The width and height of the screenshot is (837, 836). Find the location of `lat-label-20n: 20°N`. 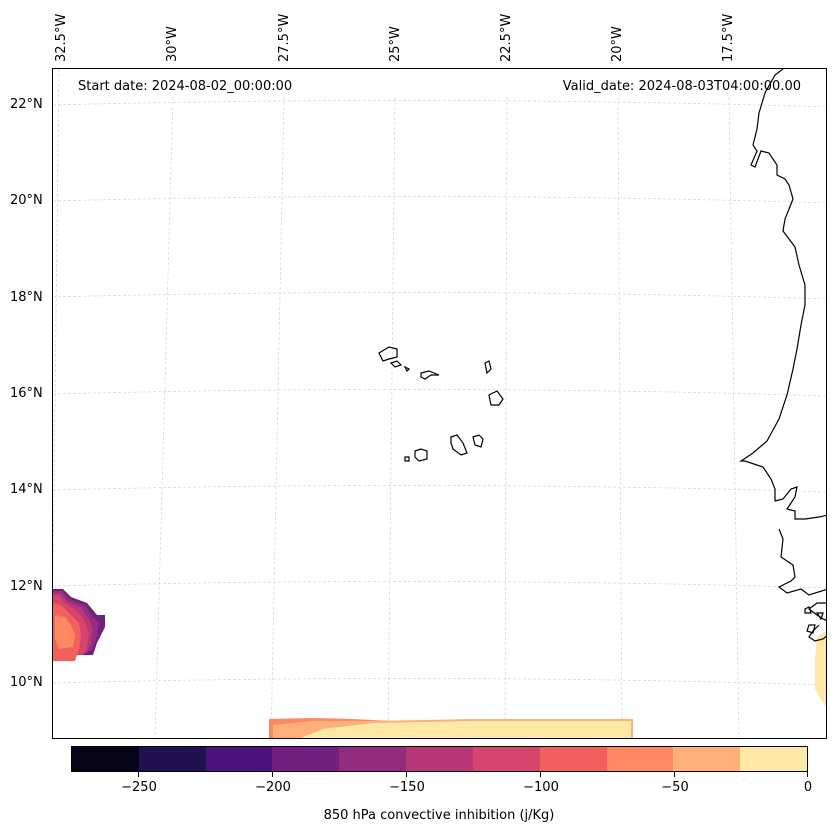

lat-label-20n: 20°N is located at coordinates (26, 200).